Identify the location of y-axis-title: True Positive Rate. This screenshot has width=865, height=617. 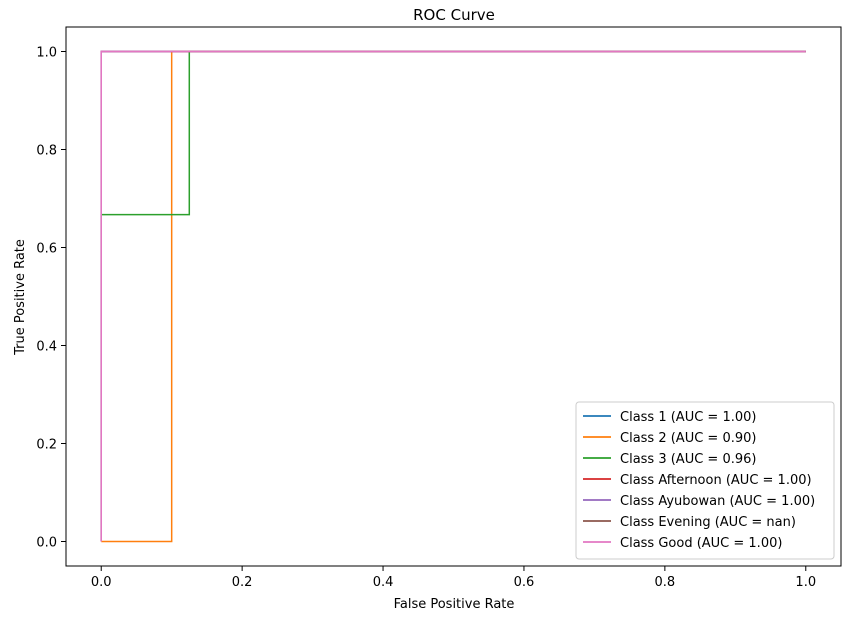
(20, 297).